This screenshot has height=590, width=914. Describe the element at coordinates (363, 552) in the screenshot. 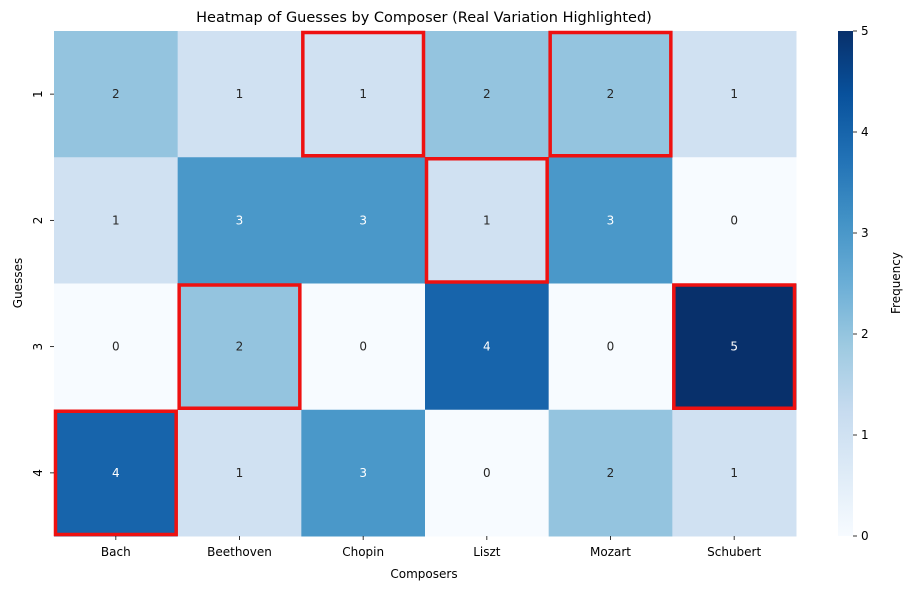

I see `x-tick-label: Chopin` at that location.